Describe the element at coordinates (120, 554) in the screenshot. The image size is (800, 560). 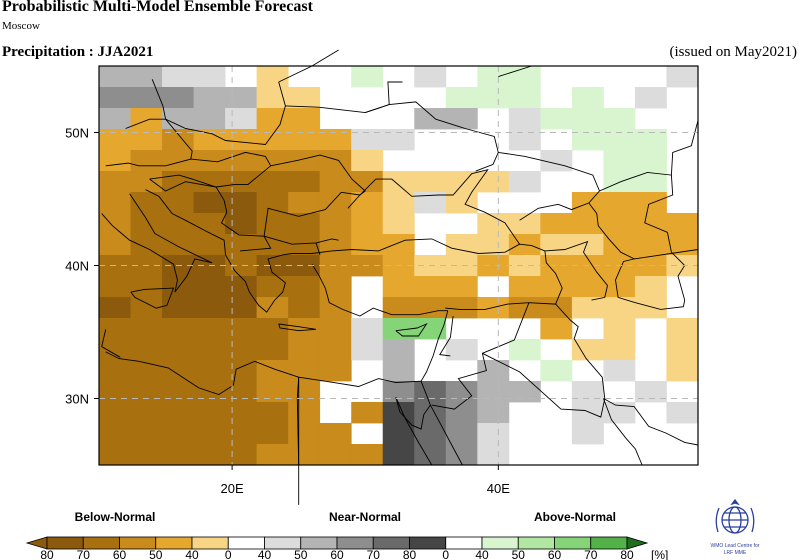
I see `colorbar-tick-label: 60` at that location.